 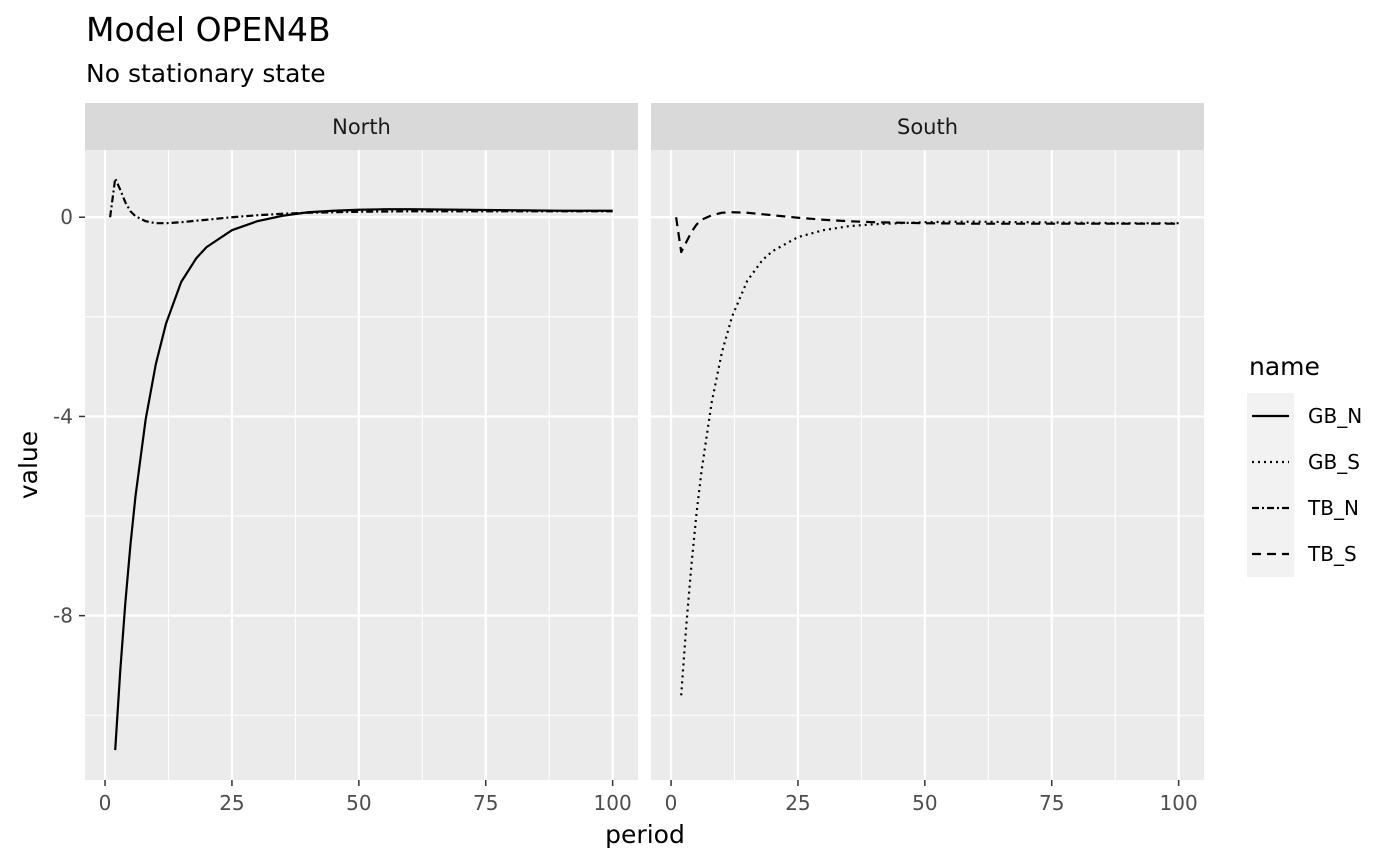 I want to click on legend-label-gb-n: GB_N, so click(x=1335, y=416).